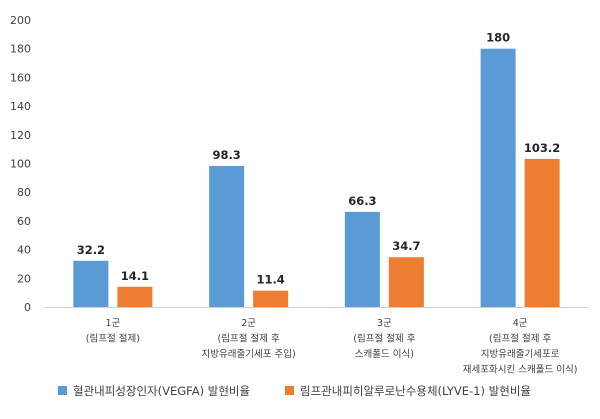 The image size is (600, 419). I want to click on x-category-label: 2군, so click(248, 323).